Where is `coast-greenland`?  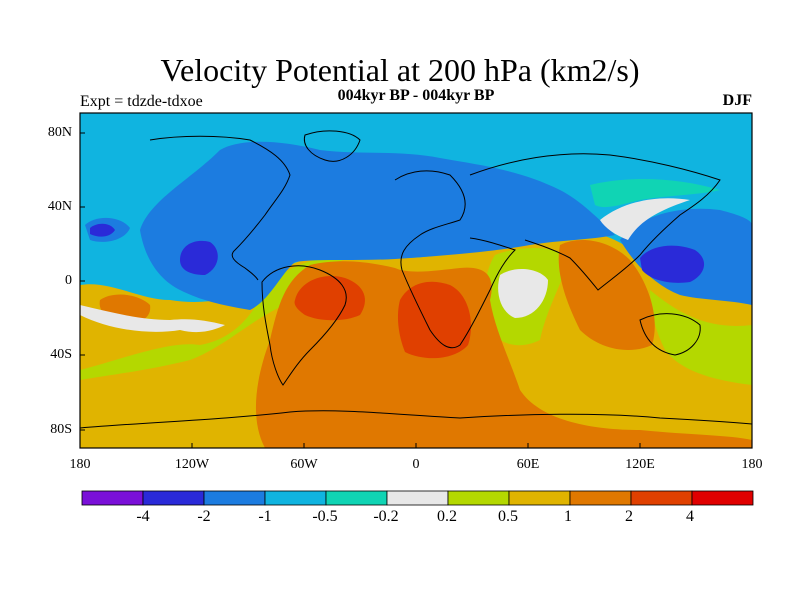 coast-greenland is located at coordinates (332, 146).